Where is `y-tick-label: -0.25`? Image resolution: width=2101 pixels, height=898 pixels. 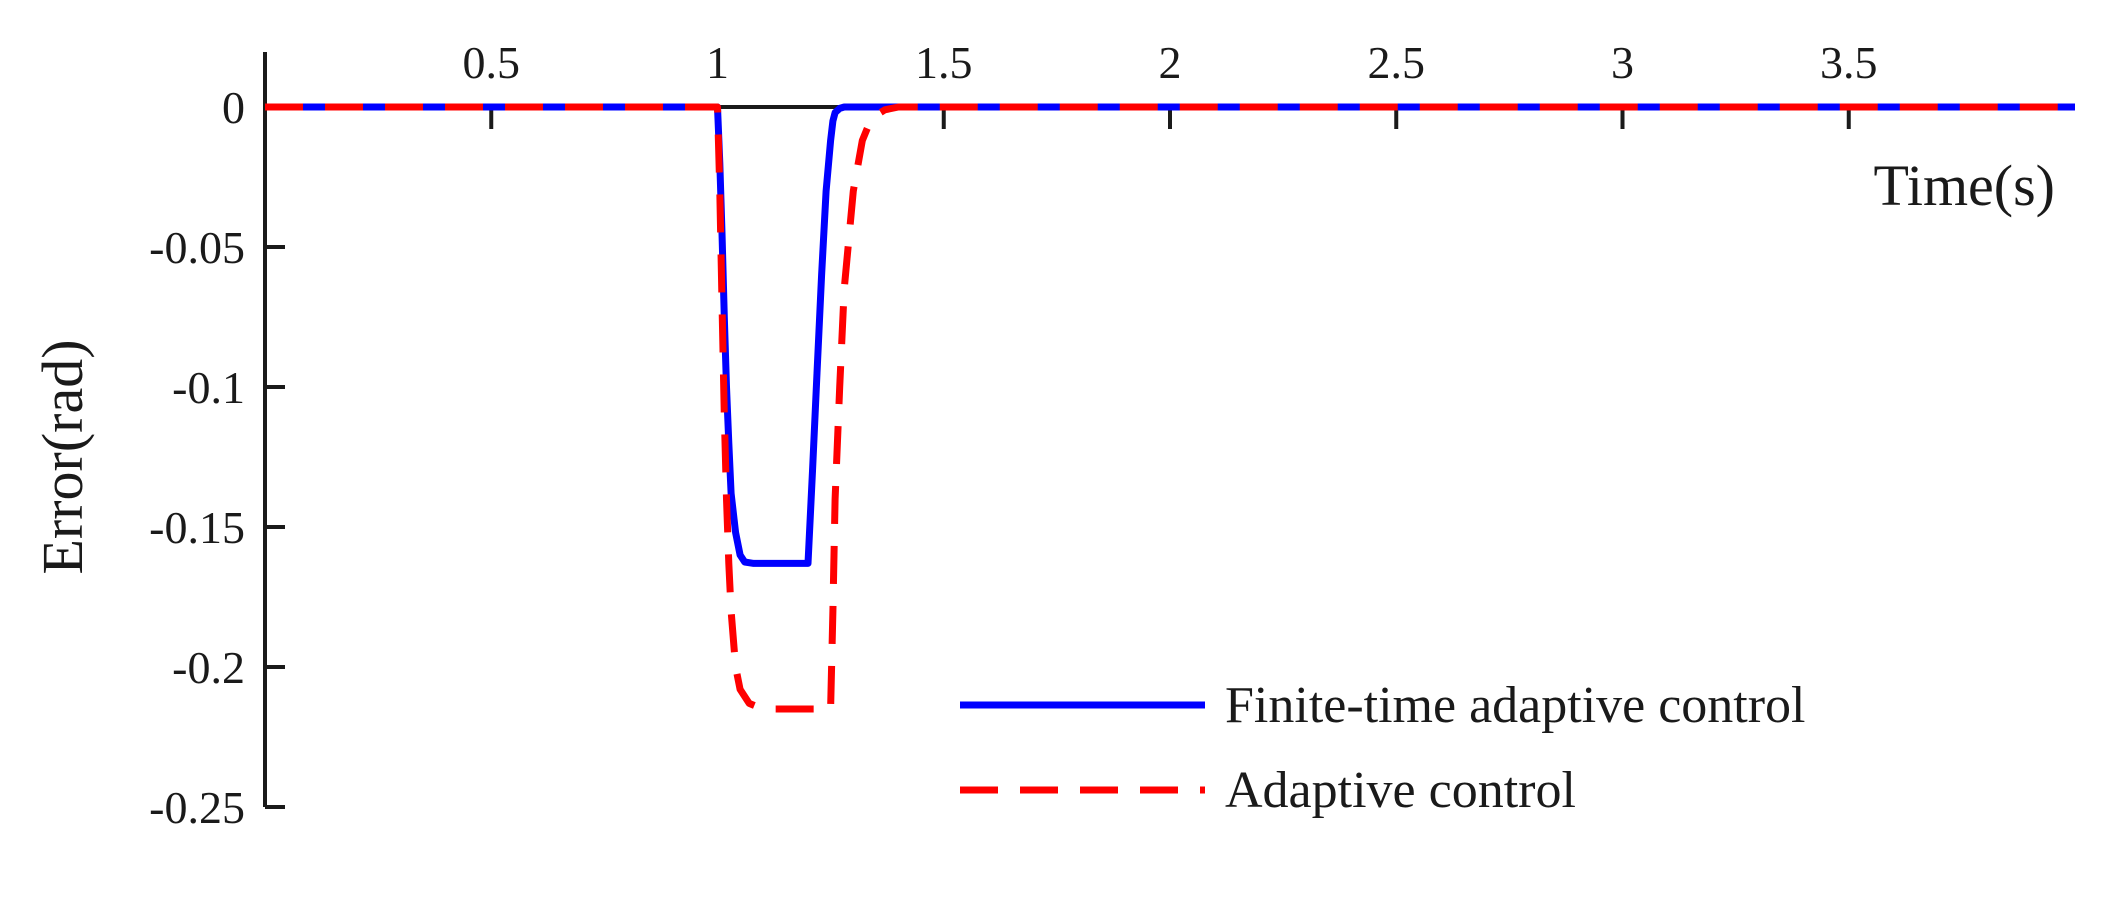 y-tick-label: -0.25 is located at coordinates (197, 807).